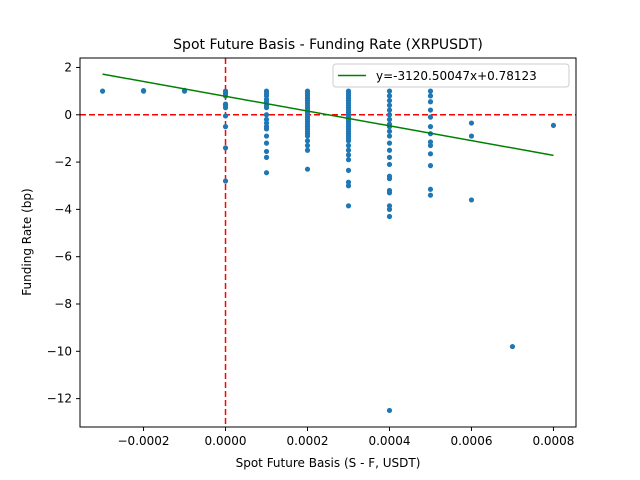 Image resolution: width=640 pixels, height=480 pixels. What do you see at coordinates (63, 162) in the screenshot?
I see `y-tick-label: −2` at bounding box center [63, 162].